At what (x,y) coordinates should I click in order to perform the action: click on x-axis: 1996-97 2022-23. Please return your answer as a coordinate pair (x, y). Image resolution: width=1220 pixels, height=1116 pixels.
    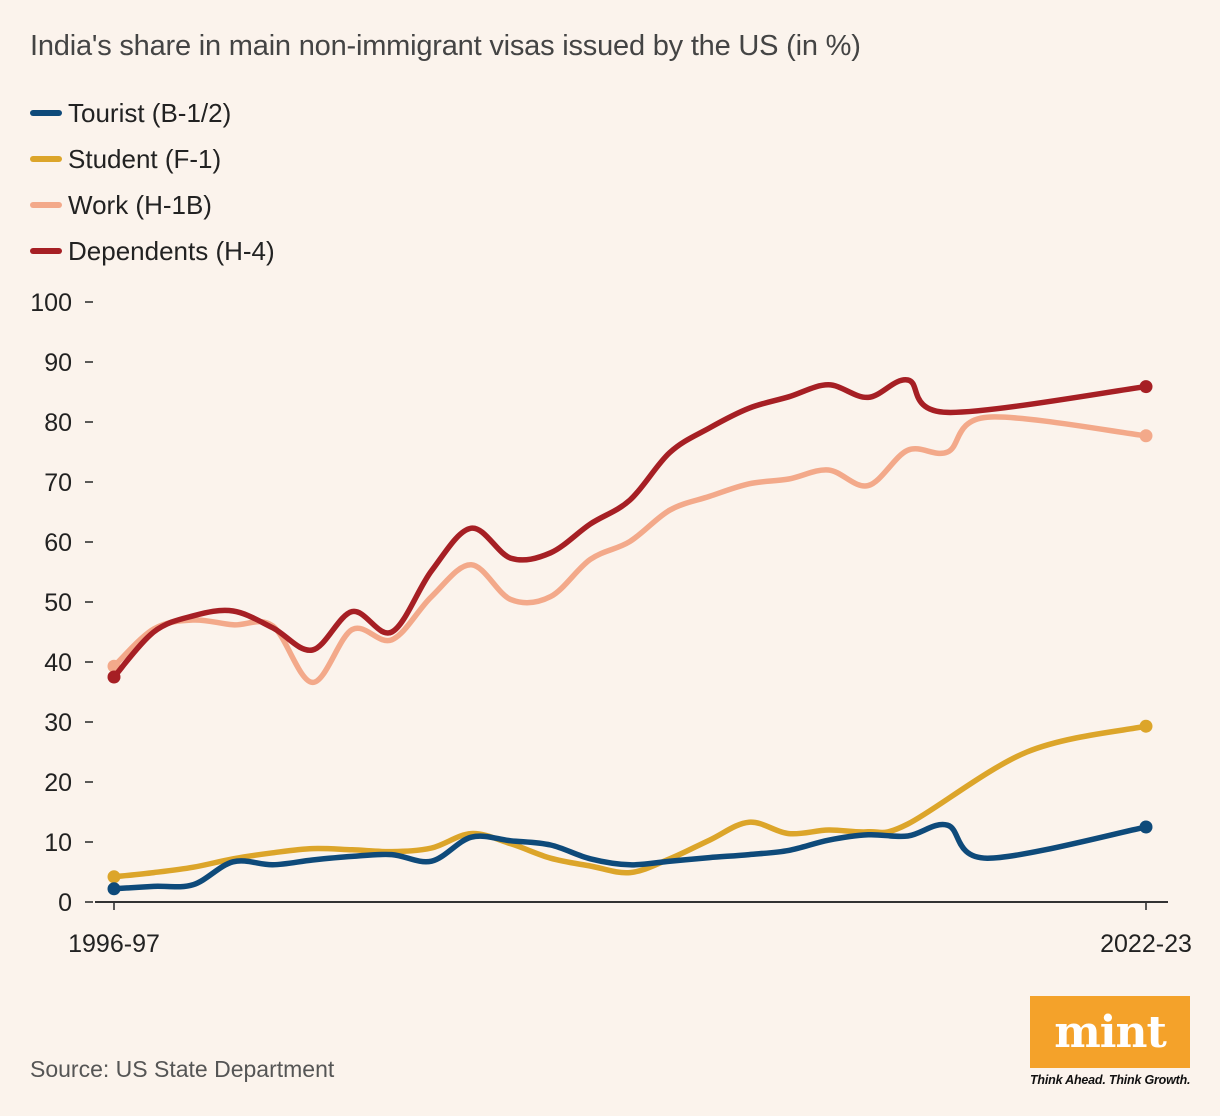
    Looking at the image, I should click on (630, 929).